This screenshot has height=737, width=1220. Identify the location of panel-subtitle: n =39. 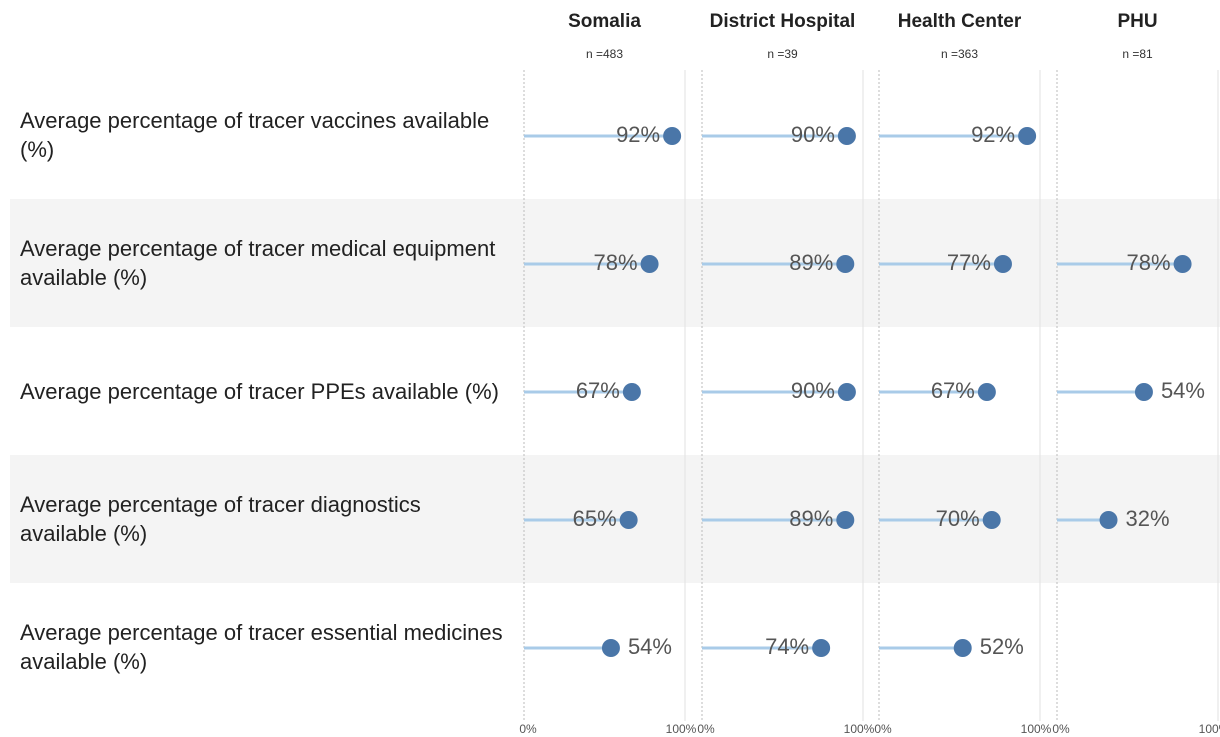
(782, 54).